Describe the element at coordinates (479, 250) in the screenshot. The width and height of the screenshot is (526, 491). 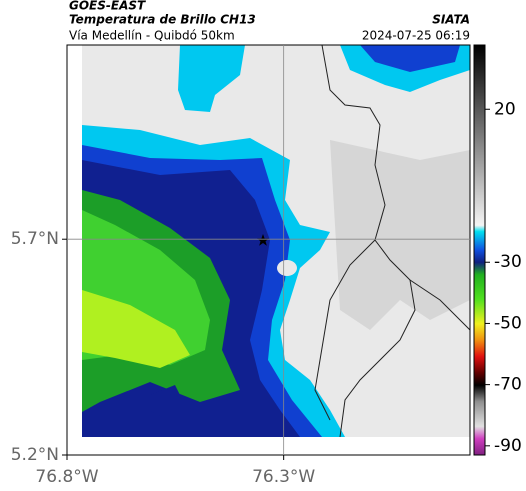
I see `colorbar` at that location.